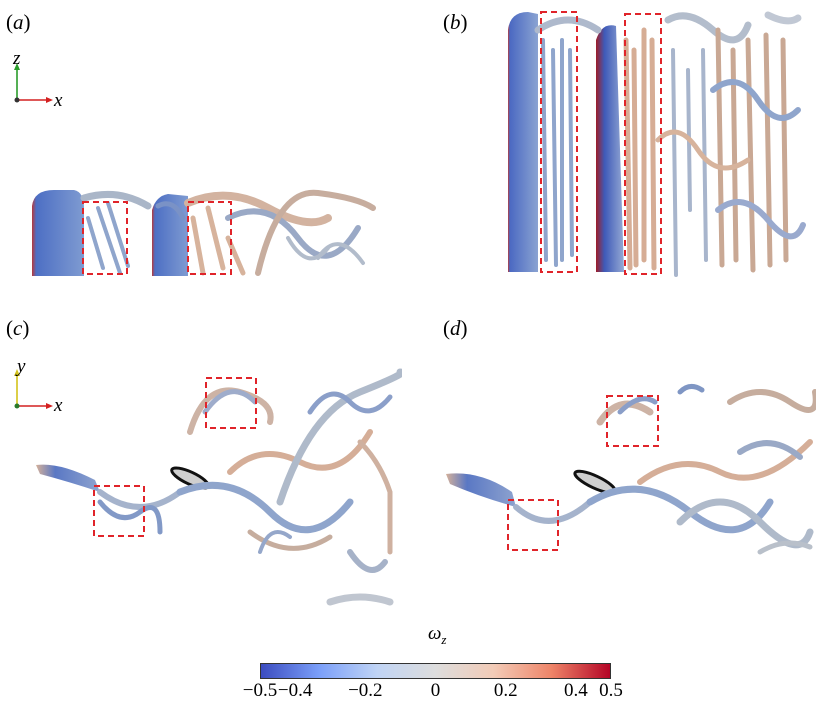 Image resolution: width=821 pixels, height=704 pixels. I want to click on colorbar-gradient, so click(435, 671).